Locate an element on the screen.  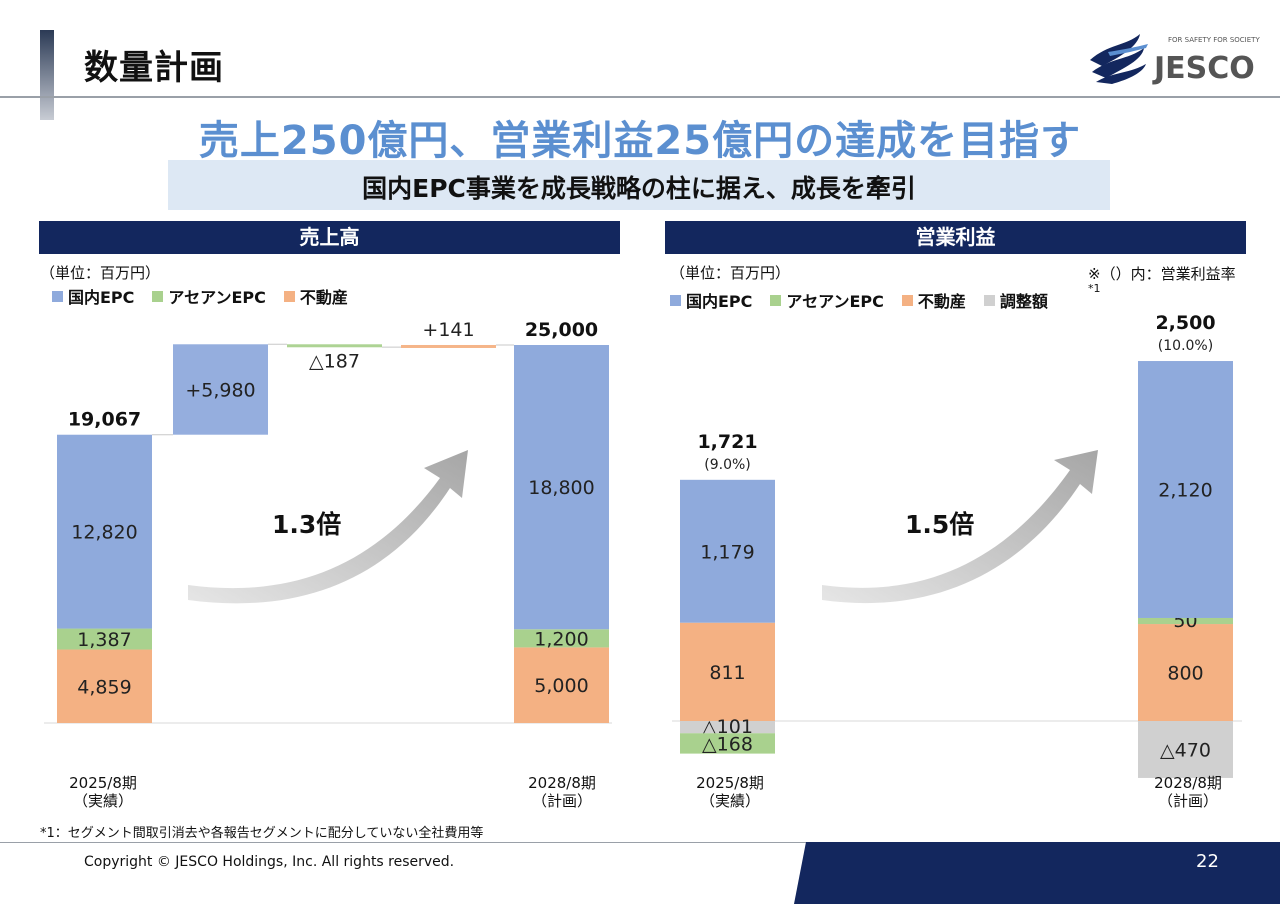
subhead-box is located at coordinates (639, 185).